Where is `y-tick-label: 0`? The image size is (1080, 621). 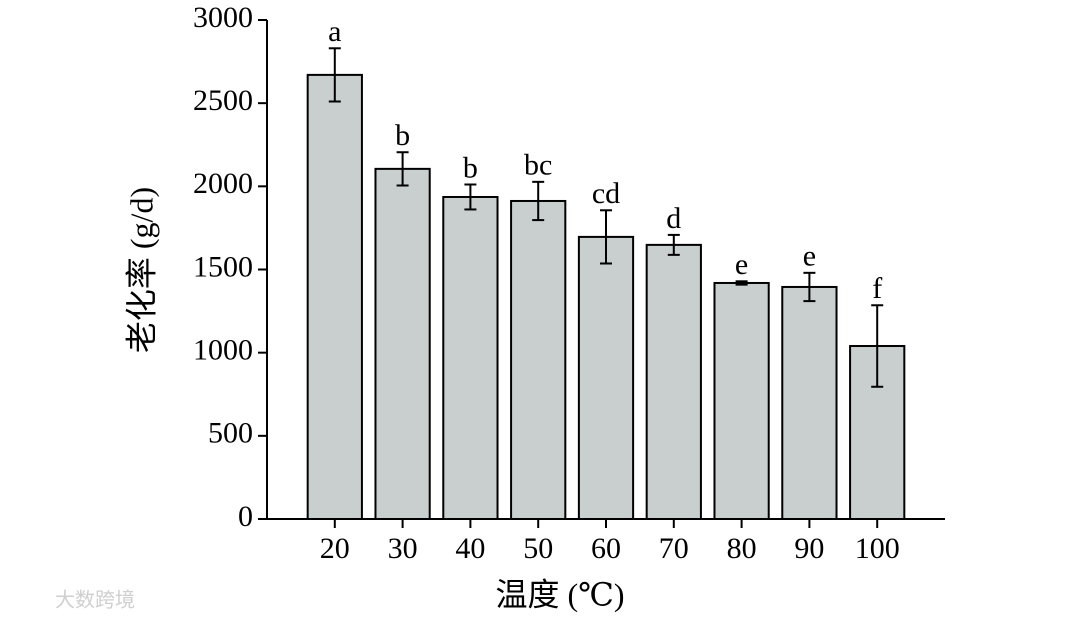 y-tick-label: 0 is located at coordinates (245, 516).